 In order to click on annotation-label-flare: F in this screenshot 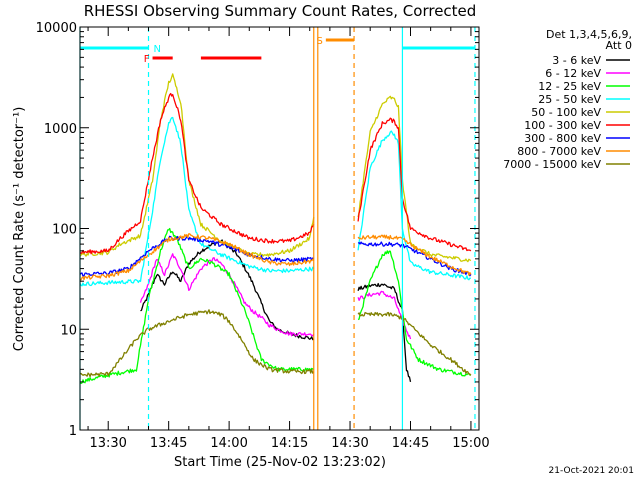, I will do `click(147, 59)`.